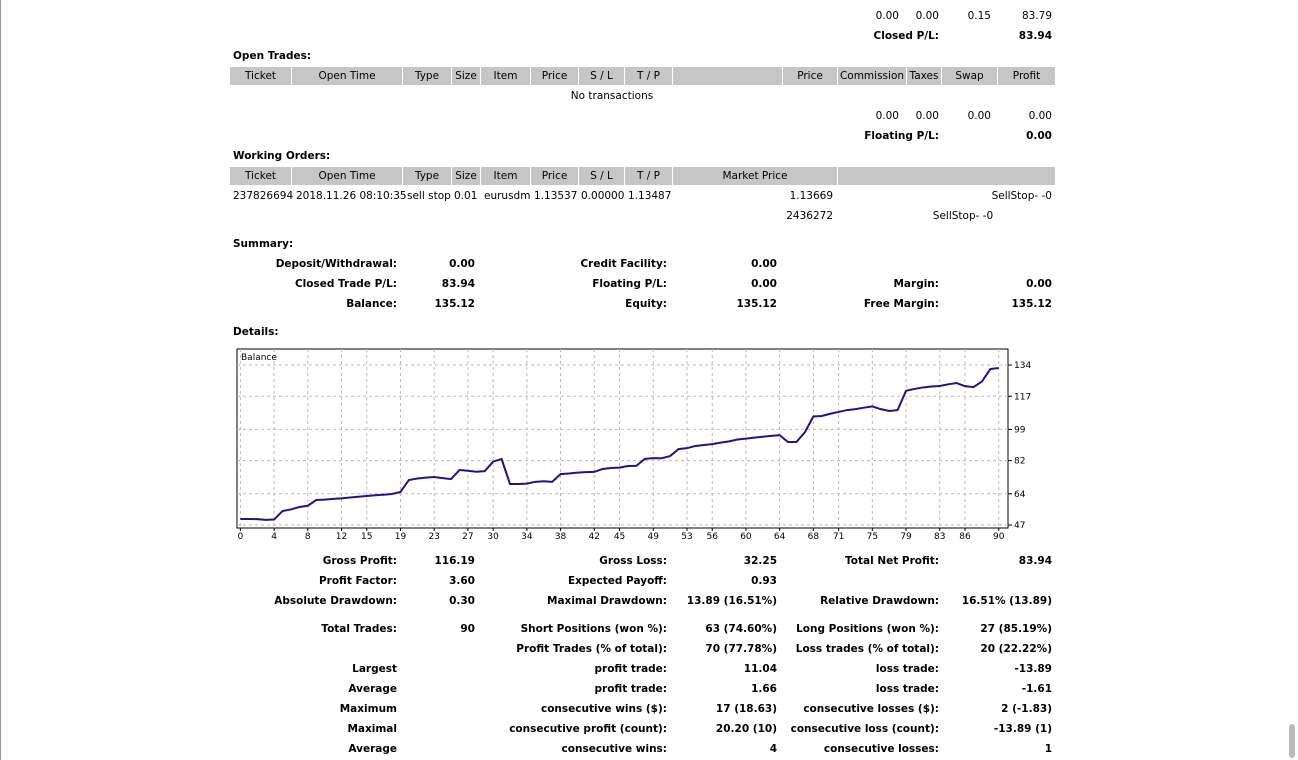 The image size is (1298, 760). I want to click on scrollbar-thumb, so click(1292, 741).